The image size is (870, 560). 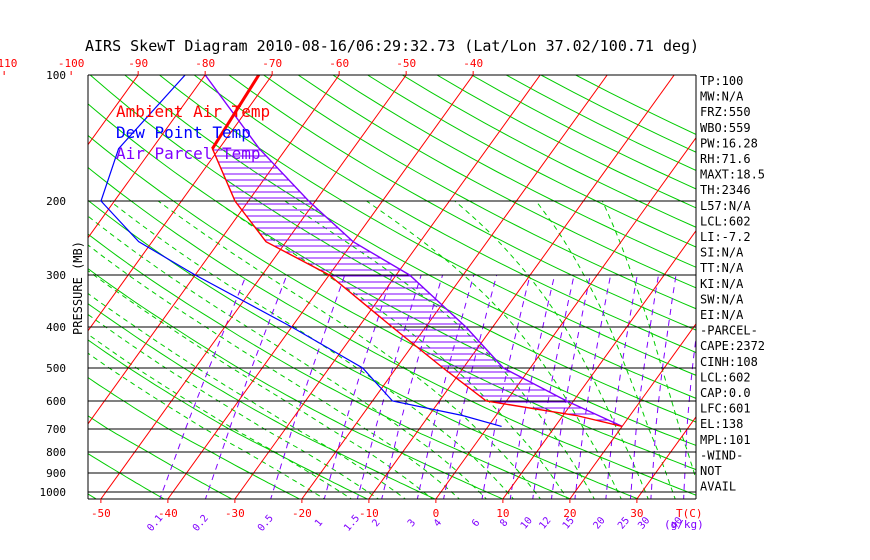 What do you see at coordinates (78, 288) in the screenshot?
I see `y-axis-label: PRESSURE (MB)` at bounding box center [78, 288].